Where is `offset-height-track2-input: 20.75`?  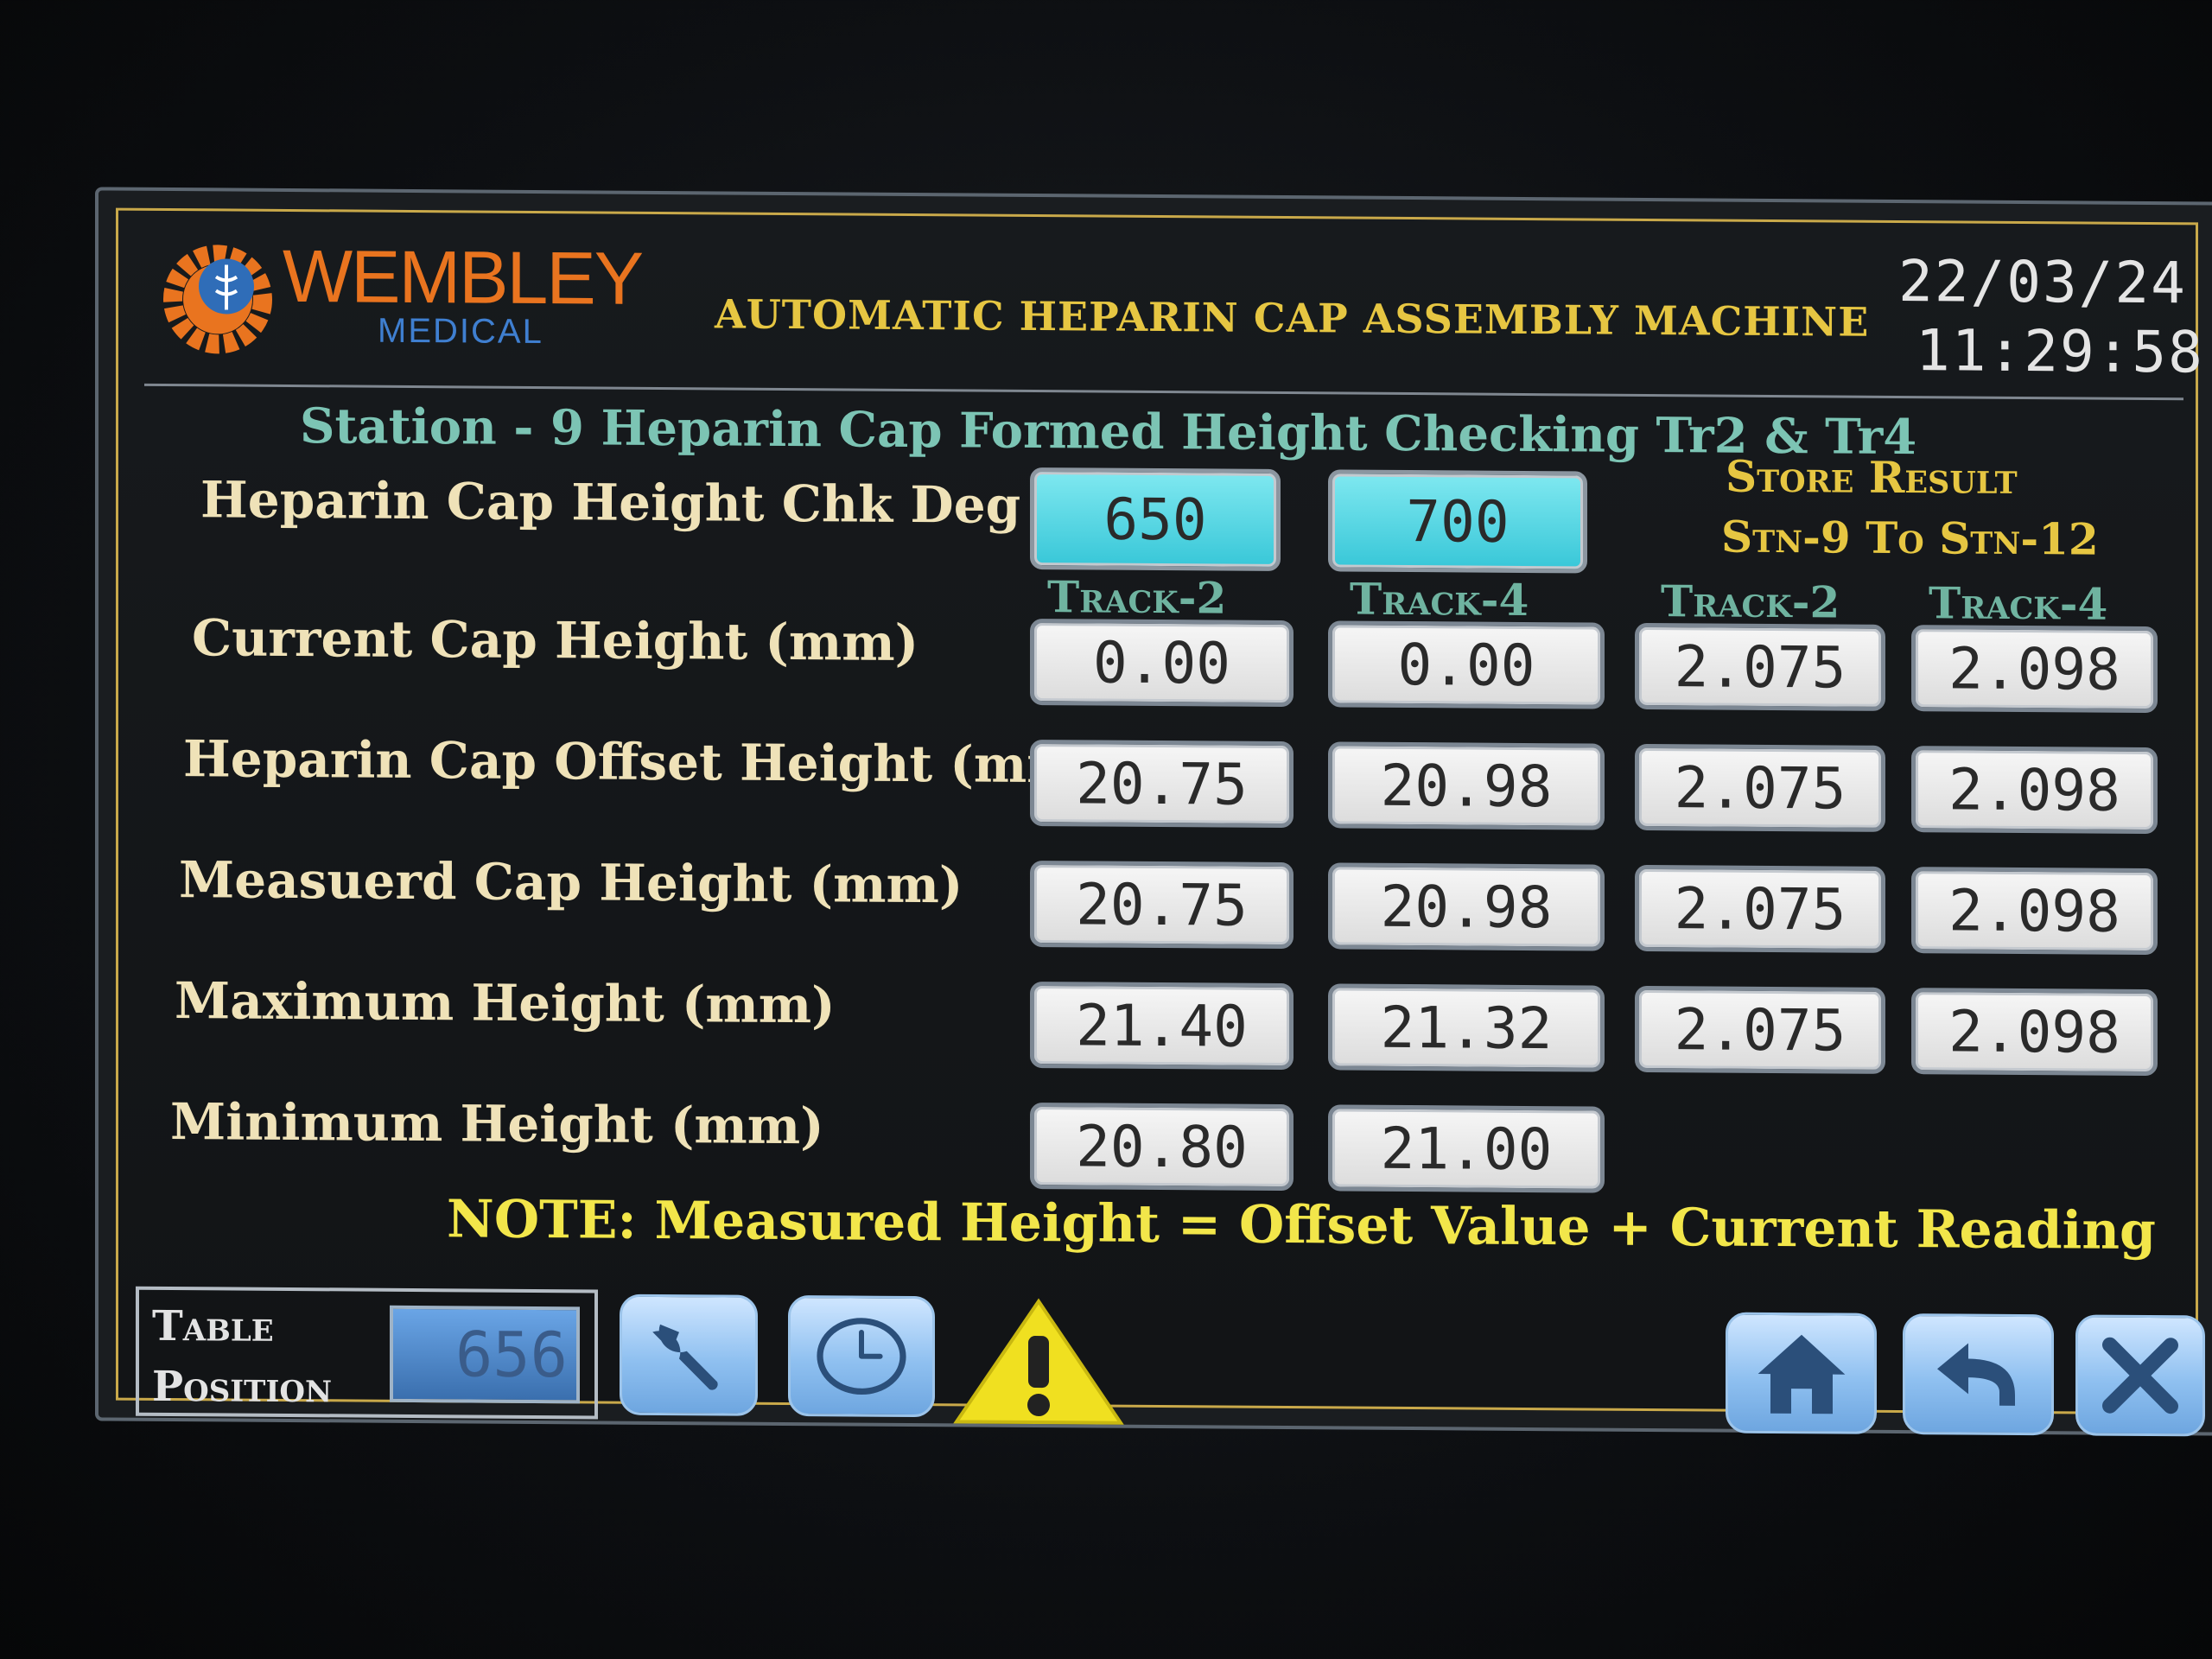 offset-height-track2-input: 20.75 is located at coordinates (1162, 784).